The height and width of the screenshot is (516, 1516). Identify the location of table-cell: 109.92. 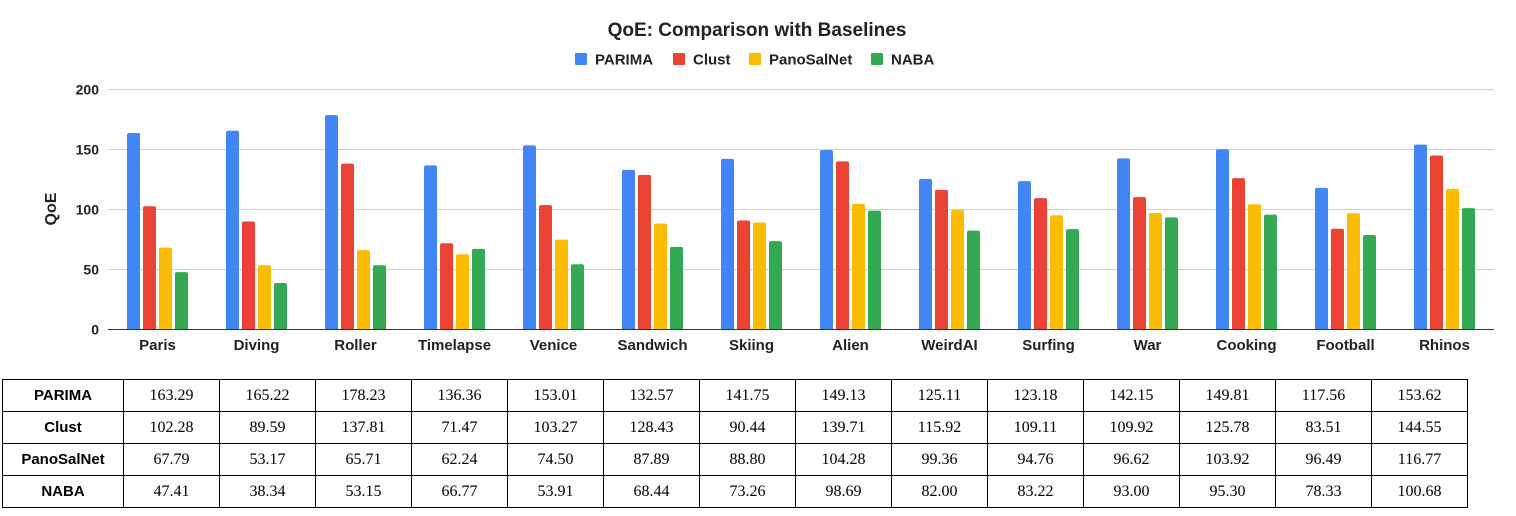
(1131, 427).